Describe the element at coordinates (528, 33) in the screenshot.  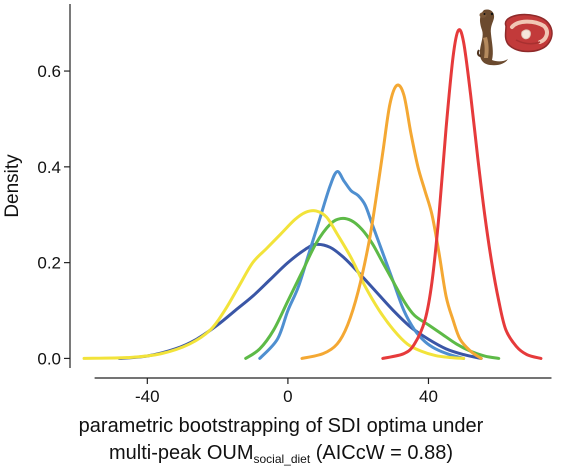
I see `meat-steak-icon` at that location.